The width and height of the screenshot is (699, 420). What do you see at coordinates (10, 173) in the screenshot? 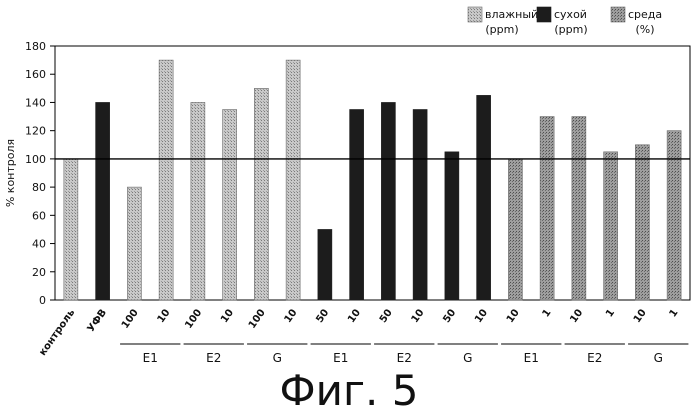
I see `y-axis-label: % контроля` at bounding box center [10, 173].